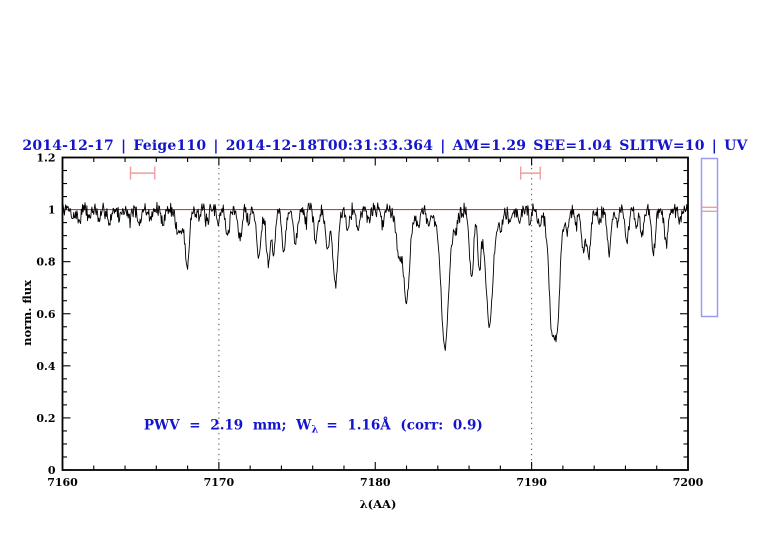 This screenshot has width=782, height=542. What do you see at coordinates (228, 426) in the screenshot?
I see `pwv-annotation-head: PWV = 2.19 mm; W` at bounding box center [228, 426].